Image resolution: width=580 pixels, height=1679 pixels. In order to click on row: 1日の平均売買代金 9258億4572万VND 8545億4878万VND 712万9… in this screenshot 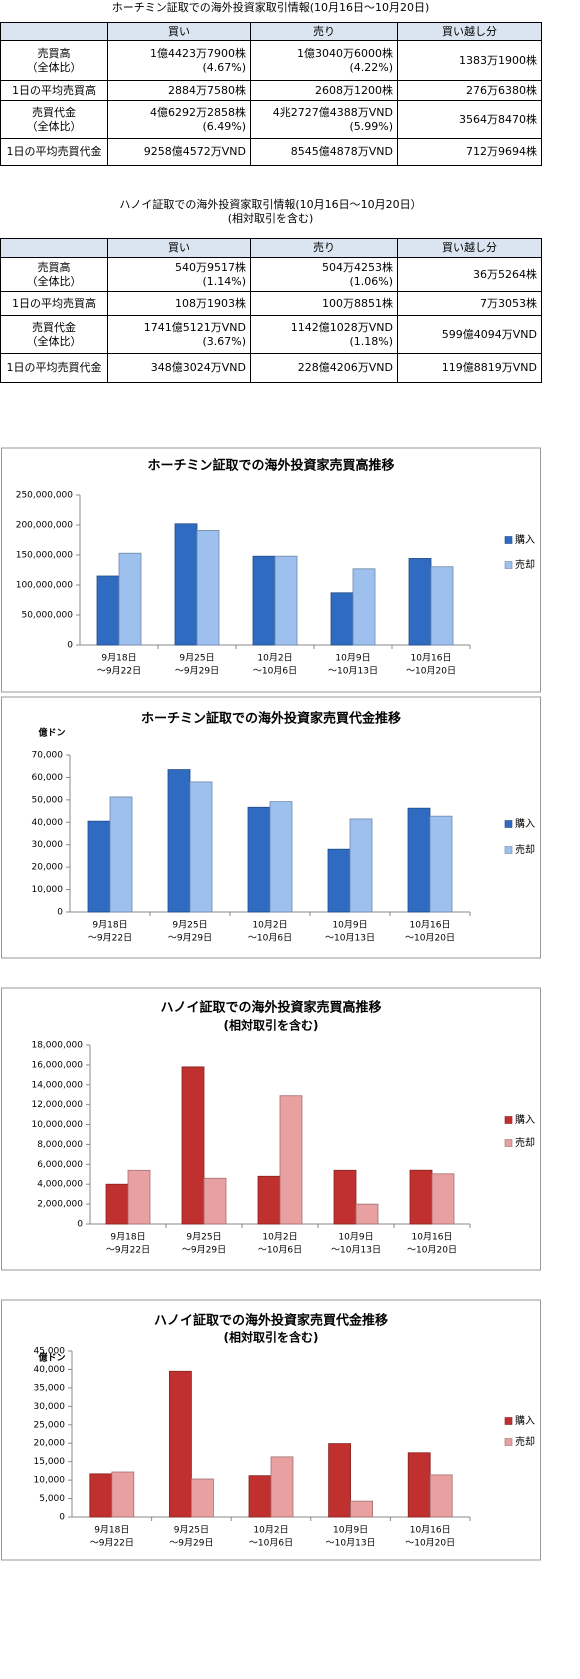, I will do `click(271, 152)`.